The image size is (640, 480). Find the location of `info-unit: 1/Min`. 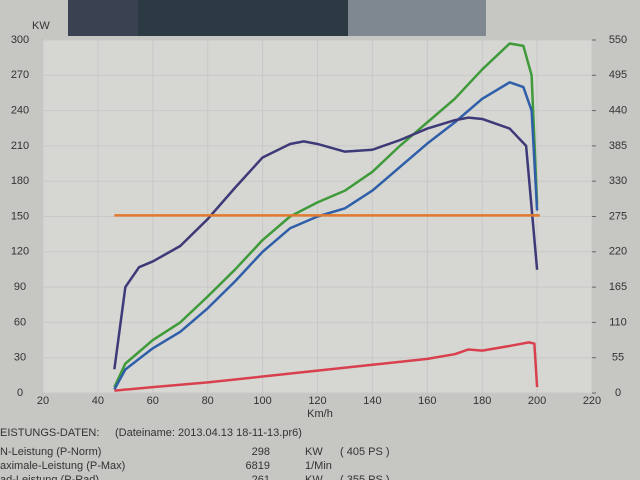

info-unit: 1/Min is located at coordinates (318, 466).